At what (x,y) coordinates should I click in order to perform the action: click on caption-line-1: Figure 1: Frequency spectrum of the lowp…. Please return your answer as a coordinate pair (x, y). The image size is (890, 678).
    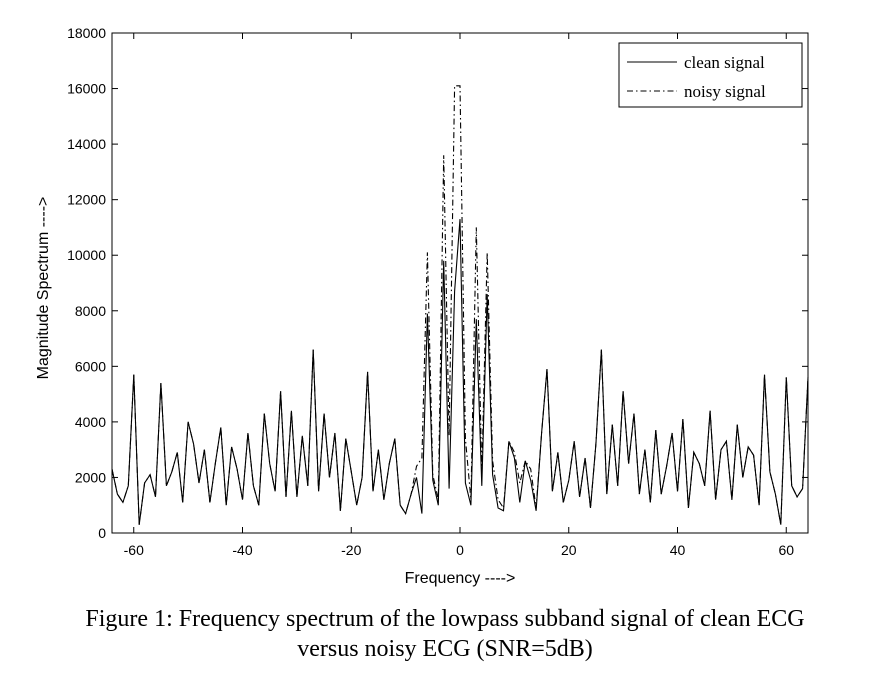
    Looking at the image, I should click on (445, 619).